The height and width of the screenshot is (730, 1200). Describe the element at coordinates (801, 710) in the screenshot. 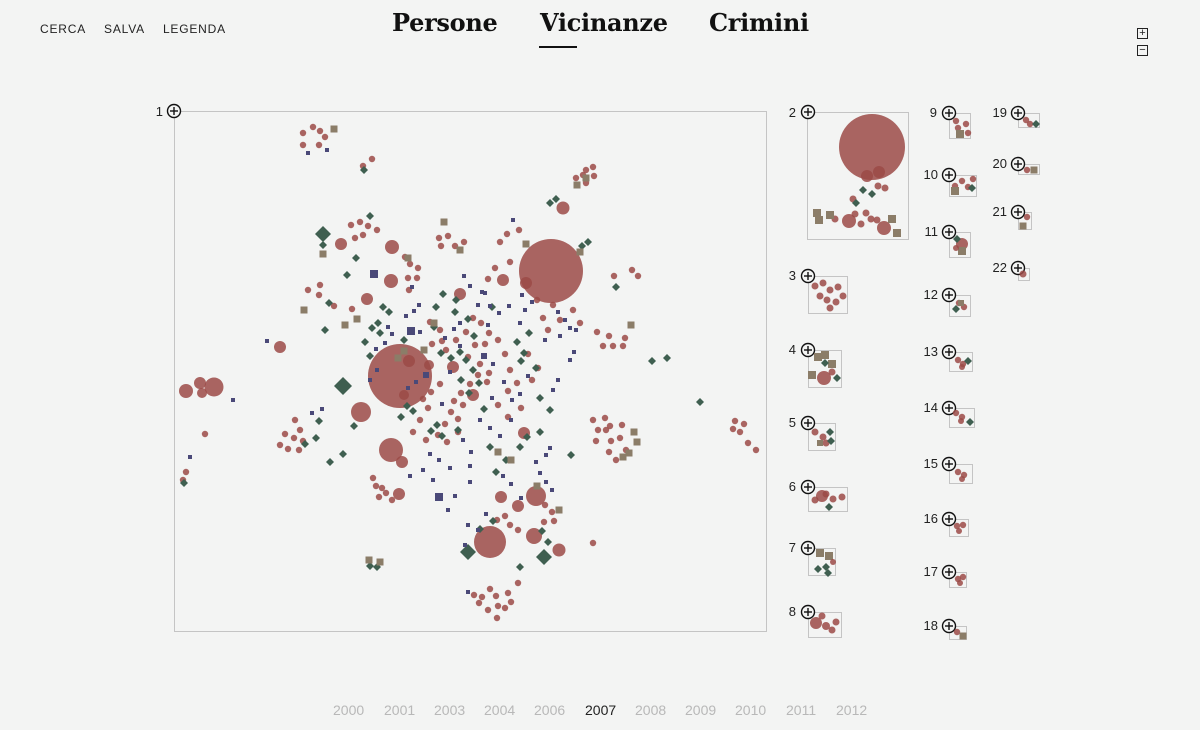

I see `year-2011: 2011` at that location.